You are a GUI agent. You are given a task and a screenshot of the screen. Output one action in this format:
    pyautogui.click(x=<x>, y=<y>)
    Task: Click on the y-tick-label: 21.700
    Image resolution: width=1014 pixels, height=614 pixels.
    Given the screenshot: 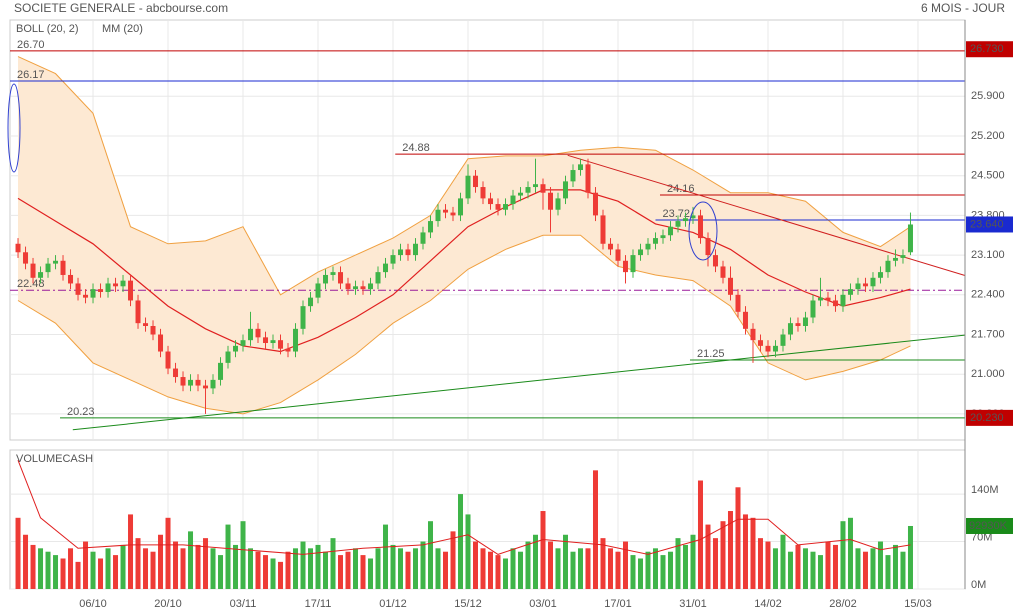 What is the action you would take?
    pyautogui.click(x=988, y=334)
    